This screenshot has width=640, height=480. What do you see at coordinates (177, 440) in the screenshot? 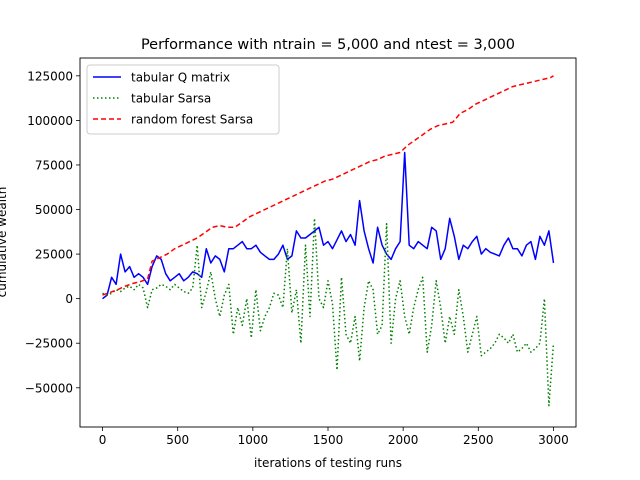
I see `x-tick-label: 500` at bounding box center [177, 440].